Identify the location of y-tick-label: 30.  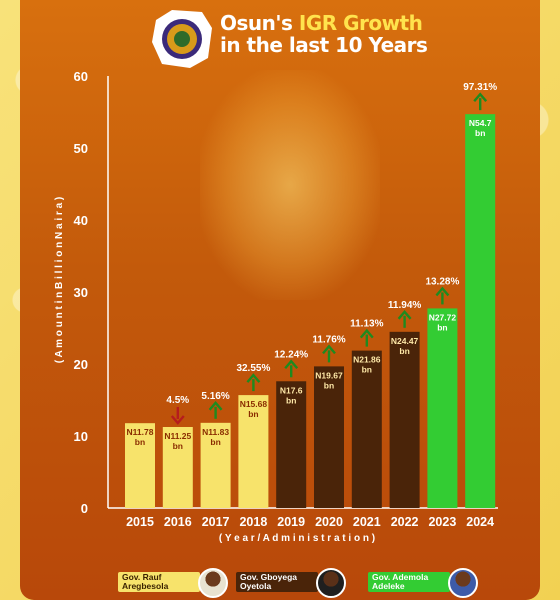
(81, 292).